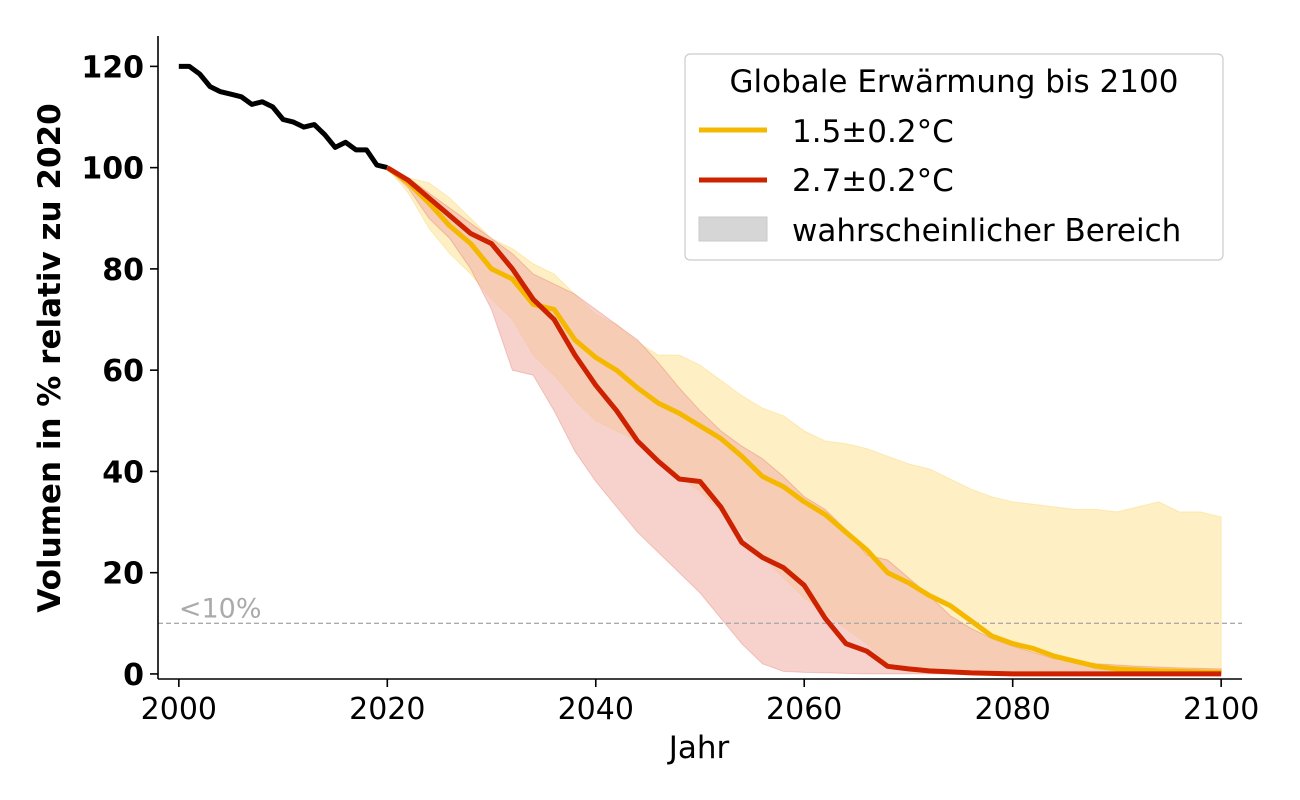  I want to click on threshold-group: <10%, so click(700, 608).